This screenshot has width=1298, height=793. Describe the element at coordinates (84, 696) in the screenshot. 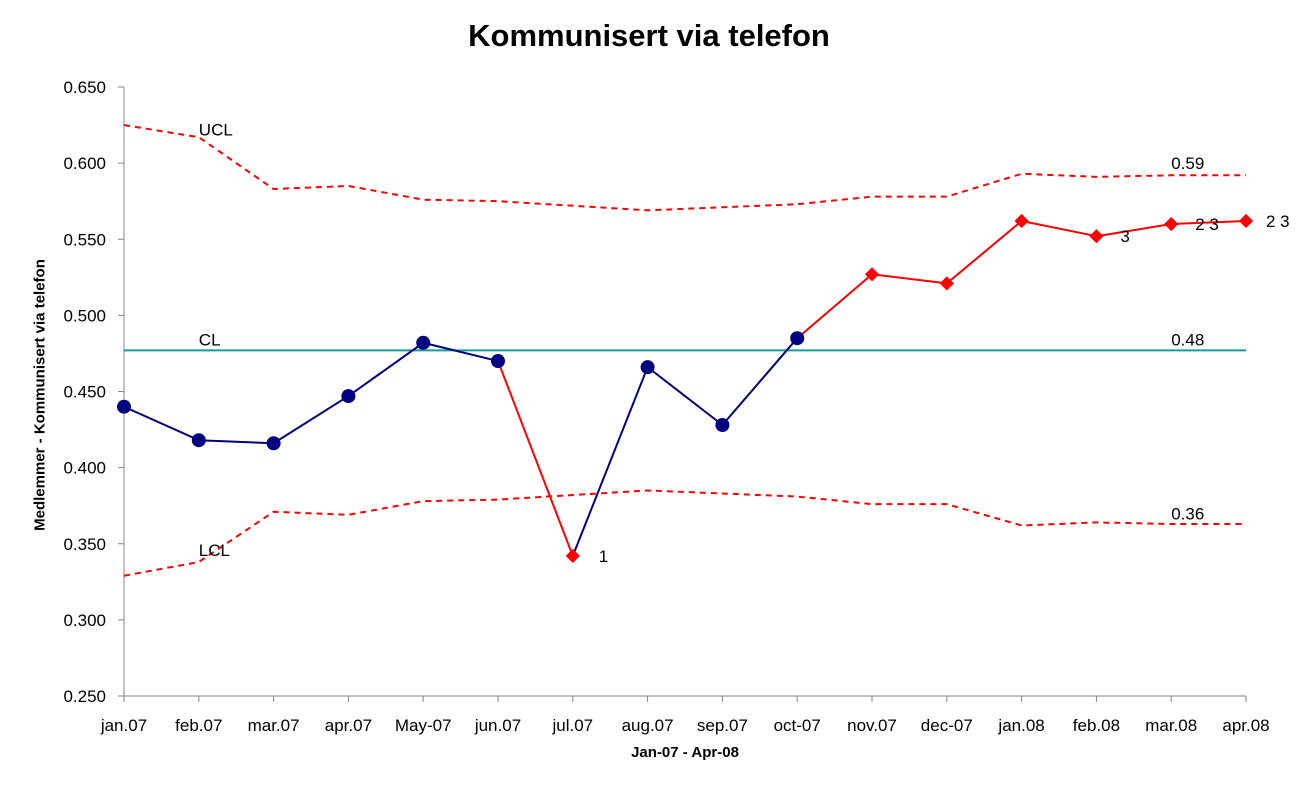

I see `y-tick-label: 0.250` at that location.